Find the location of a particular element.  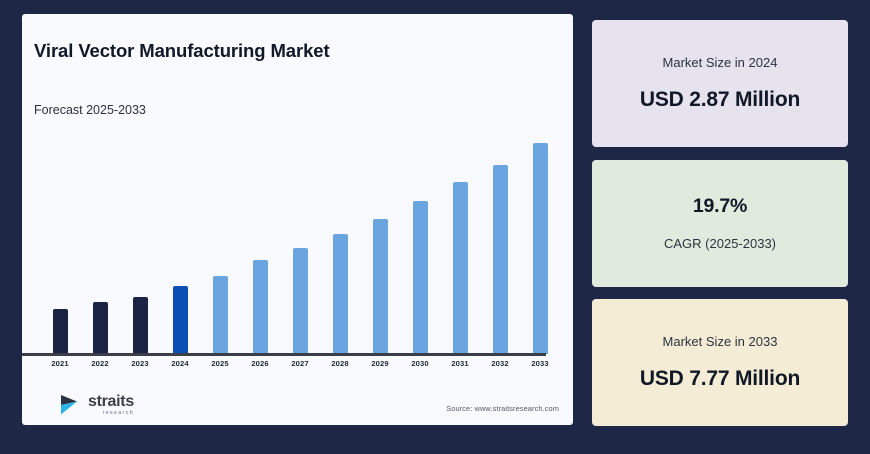

metric-card-1: Market Size in 2024 USD 2.87 Million is located at coordinates (720, 83).